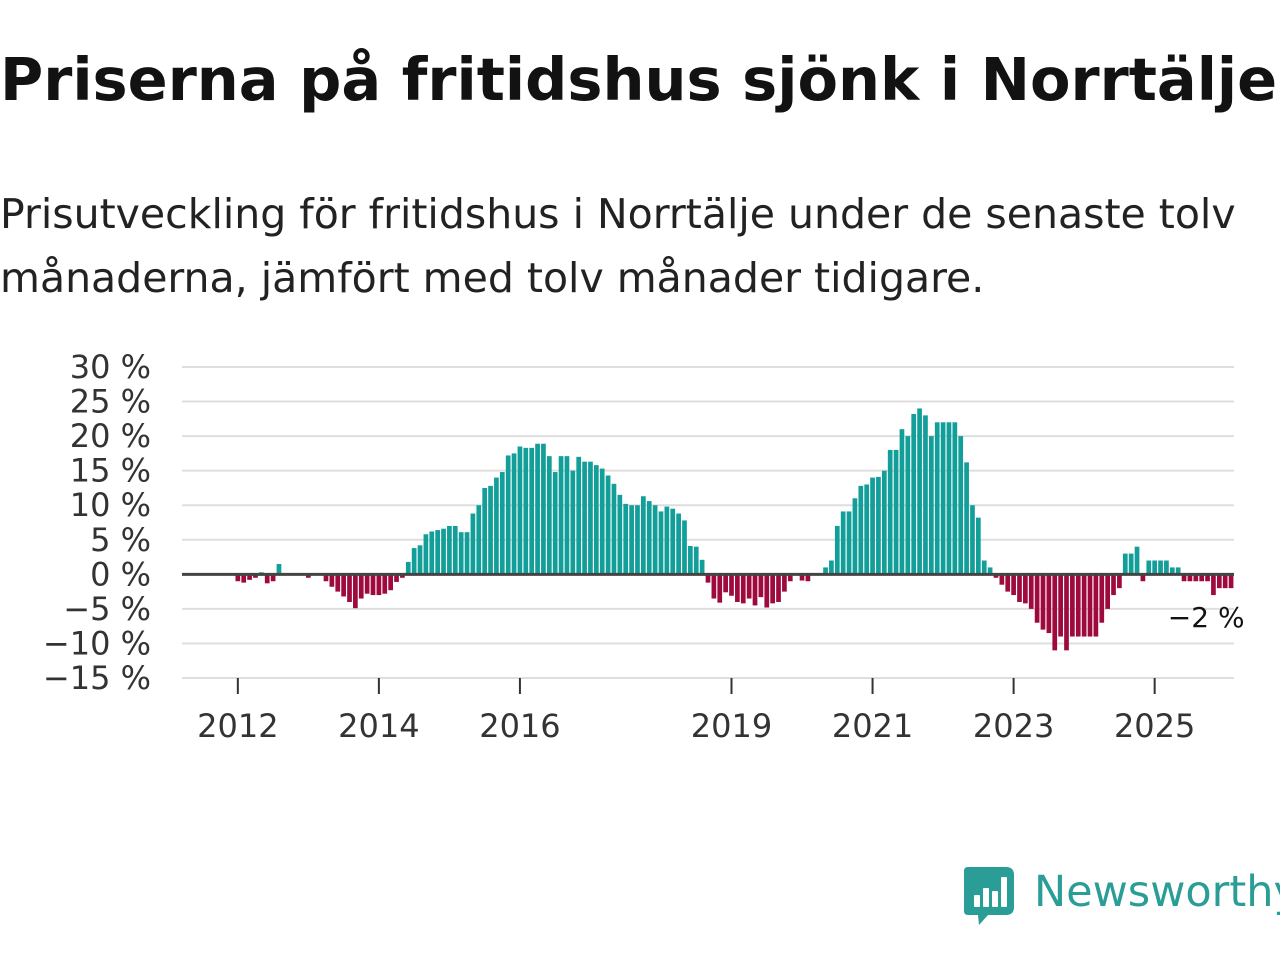 The width and height of the screenshot is (1280, 960). What do you see at coordinates (1121, 895) in the screenshot?
I see `newsworthy-logo: Newsworthy` at bounding box center [1121, 895].